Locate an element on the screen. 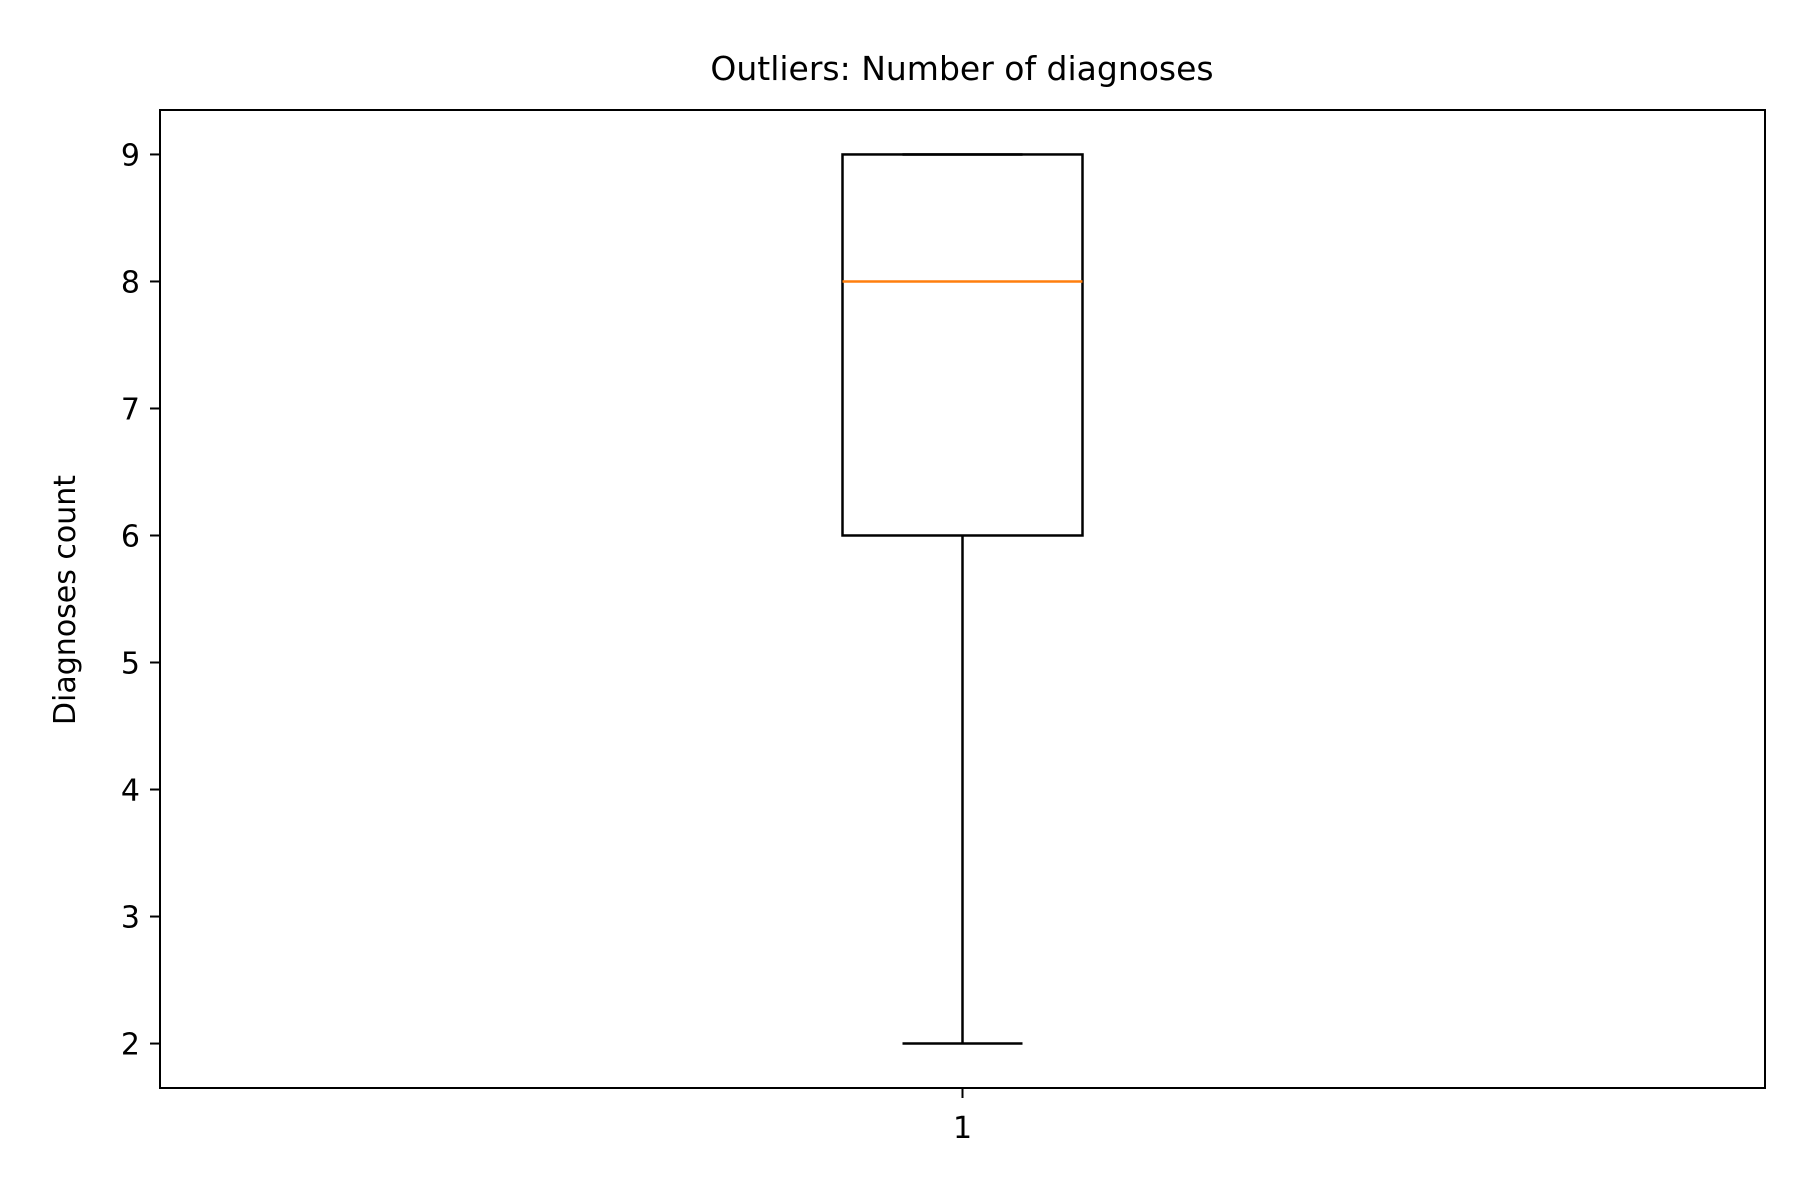  y-axis-label: Diagnoses count is located at coordinates (65, 600).